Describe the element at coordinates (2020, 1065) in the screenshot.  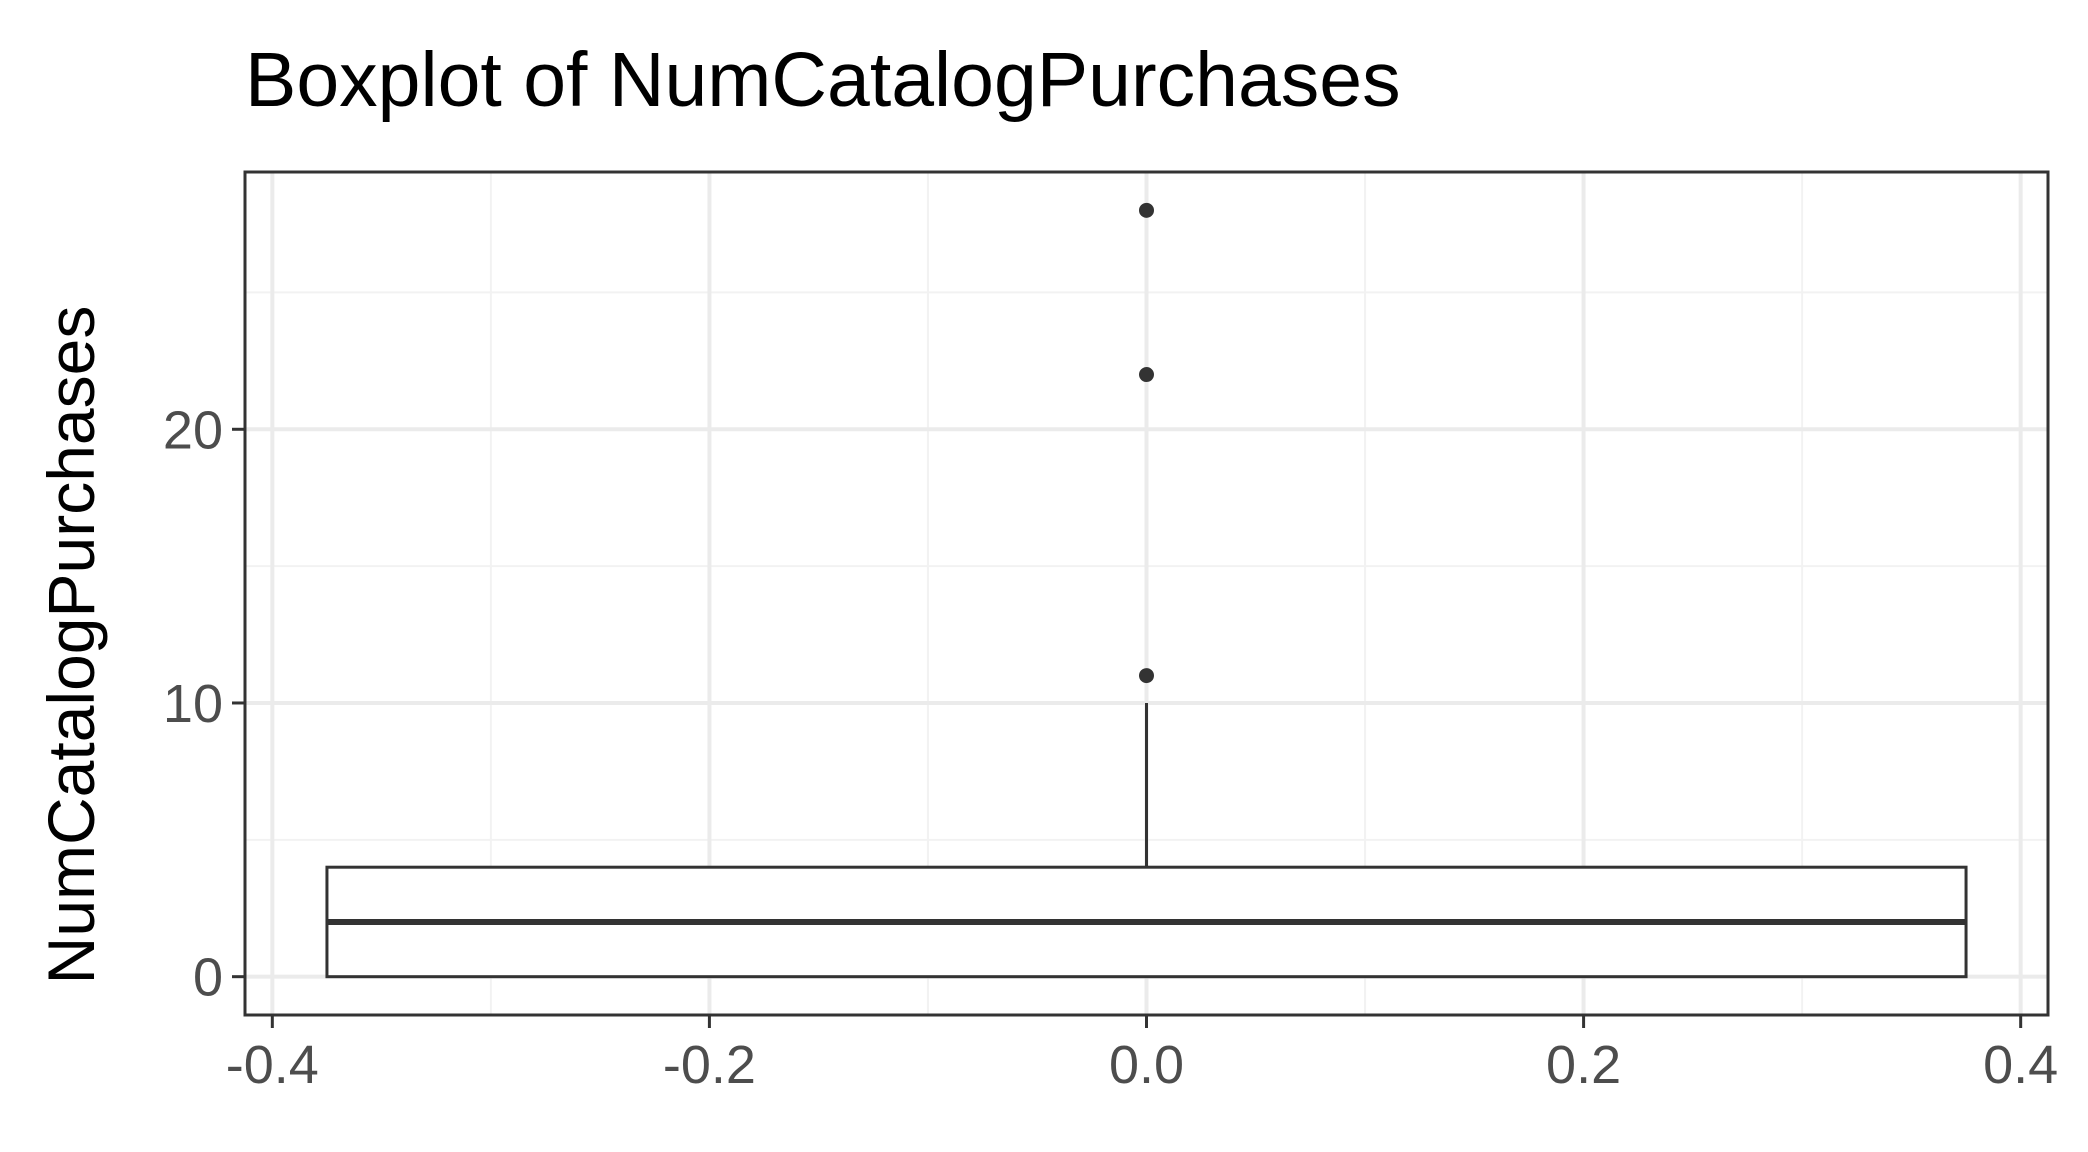
I see `x-tick-label: 0.4` at that location.